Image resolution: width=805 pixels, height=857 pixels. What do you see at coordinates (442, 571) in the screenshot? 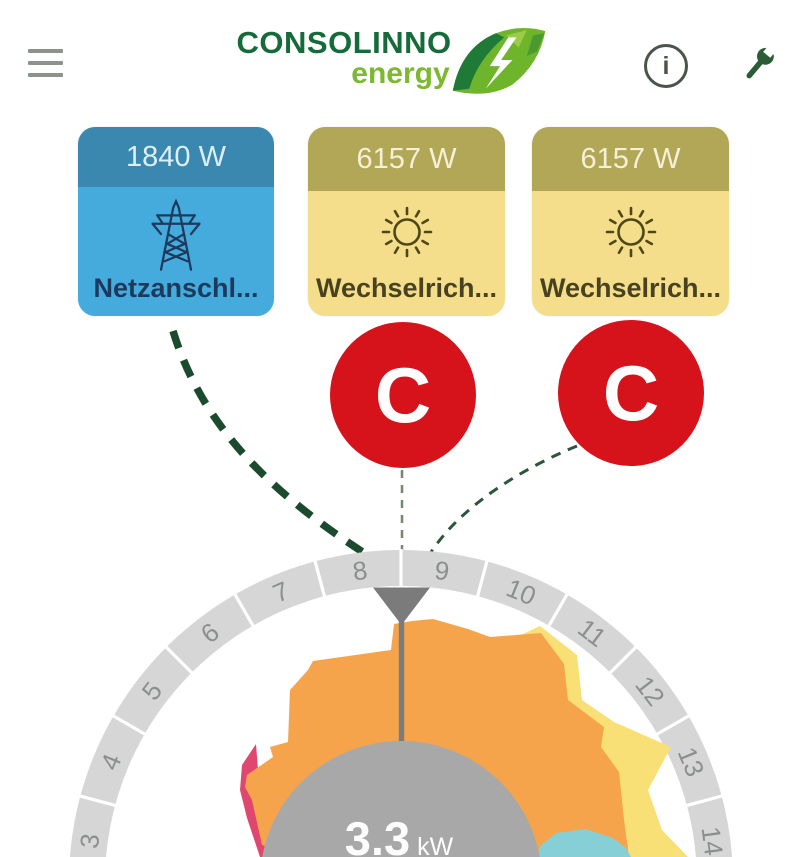
I see `gauge-tick-label: 9` at bounding box center [442, 571].